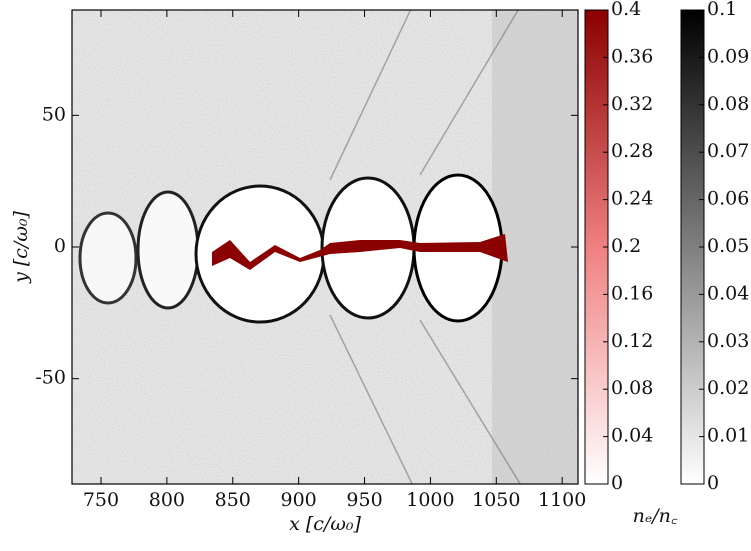 This screenshot has width=751, height=551. What do you see at coordinates (496, 500) in the screenshot?
I see `x-tick-label: 1050` at bounding box center [496, 500].